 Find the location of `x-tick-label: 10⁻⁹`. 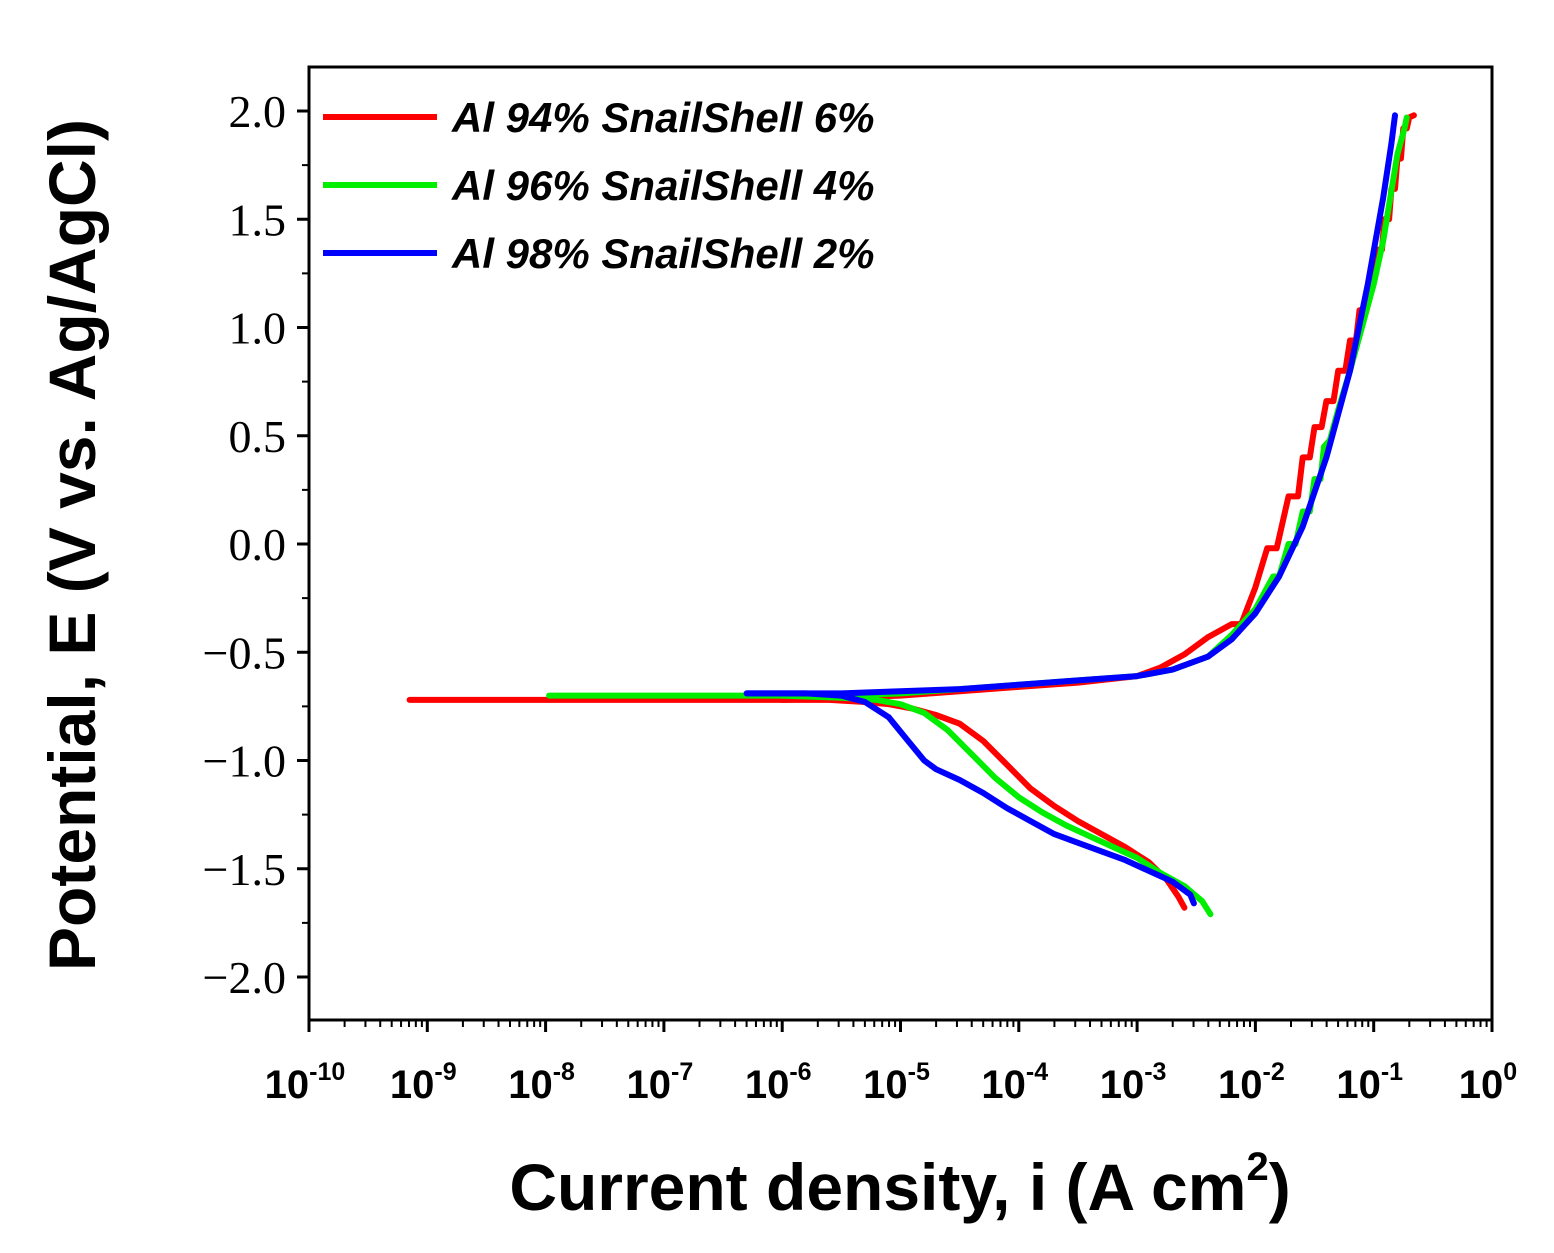

x-tick-label: 10⁻⁹ is located at coordinates (423, 1082).